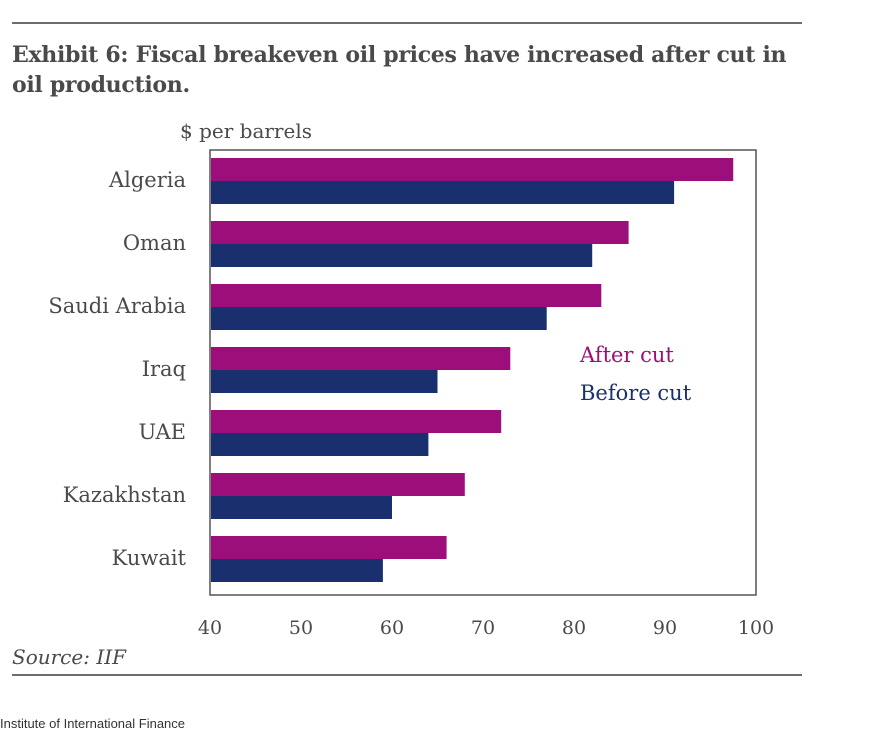  What do you see at coordinates (574, 628) in the screenshot?
I see `x-tick-label: 80` at bounding box center [574, 628].